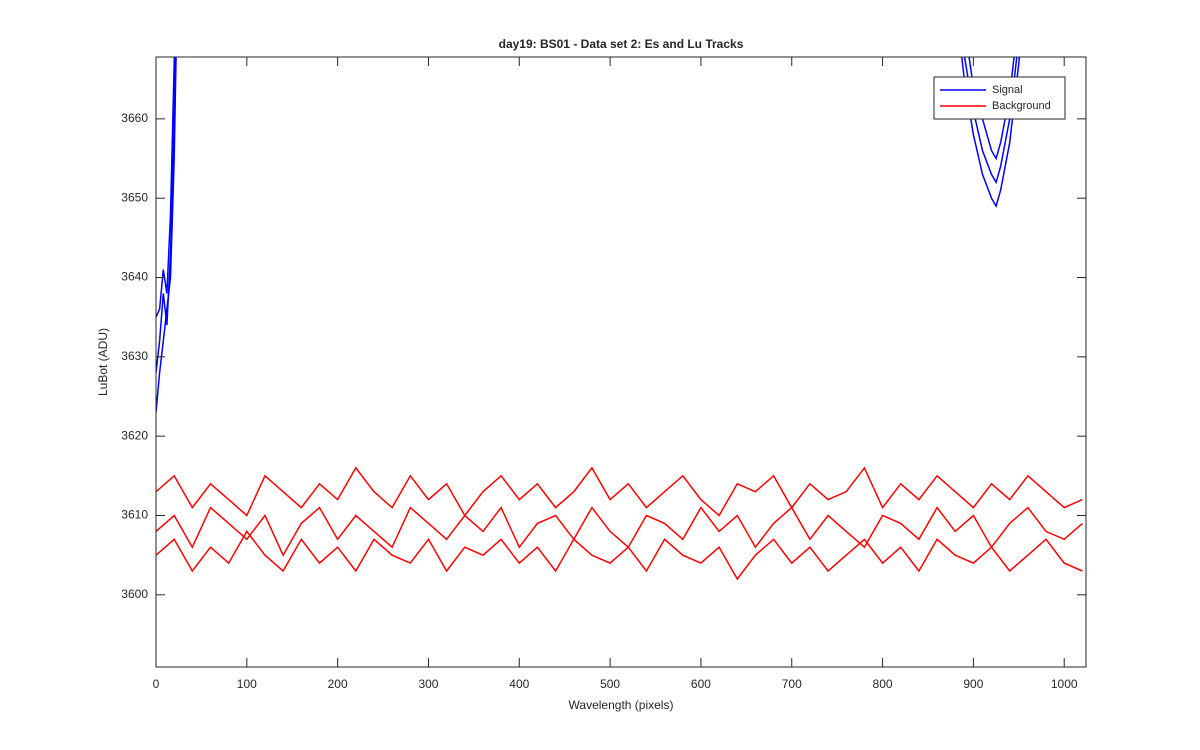 The width and height of the screenshot is (1200, 750). I want to click on x-tick-label: 700, so click(792, 684).